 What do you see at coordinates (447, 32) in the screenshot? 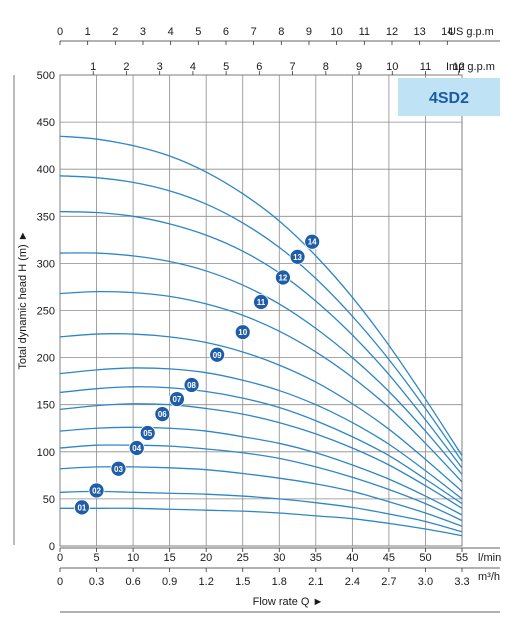
I see `us-gpm-tick-label: 14` at bounding box center [447, 32].